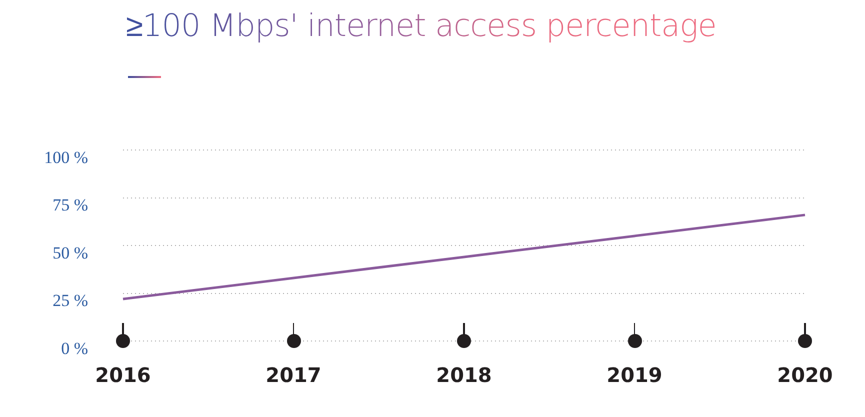 This screenshot has width=865, height=417. What do you see at coordinates (66, 157) in the screenshot?
I see `y-tick-label: 100 %` at bounding box center [66, 157].